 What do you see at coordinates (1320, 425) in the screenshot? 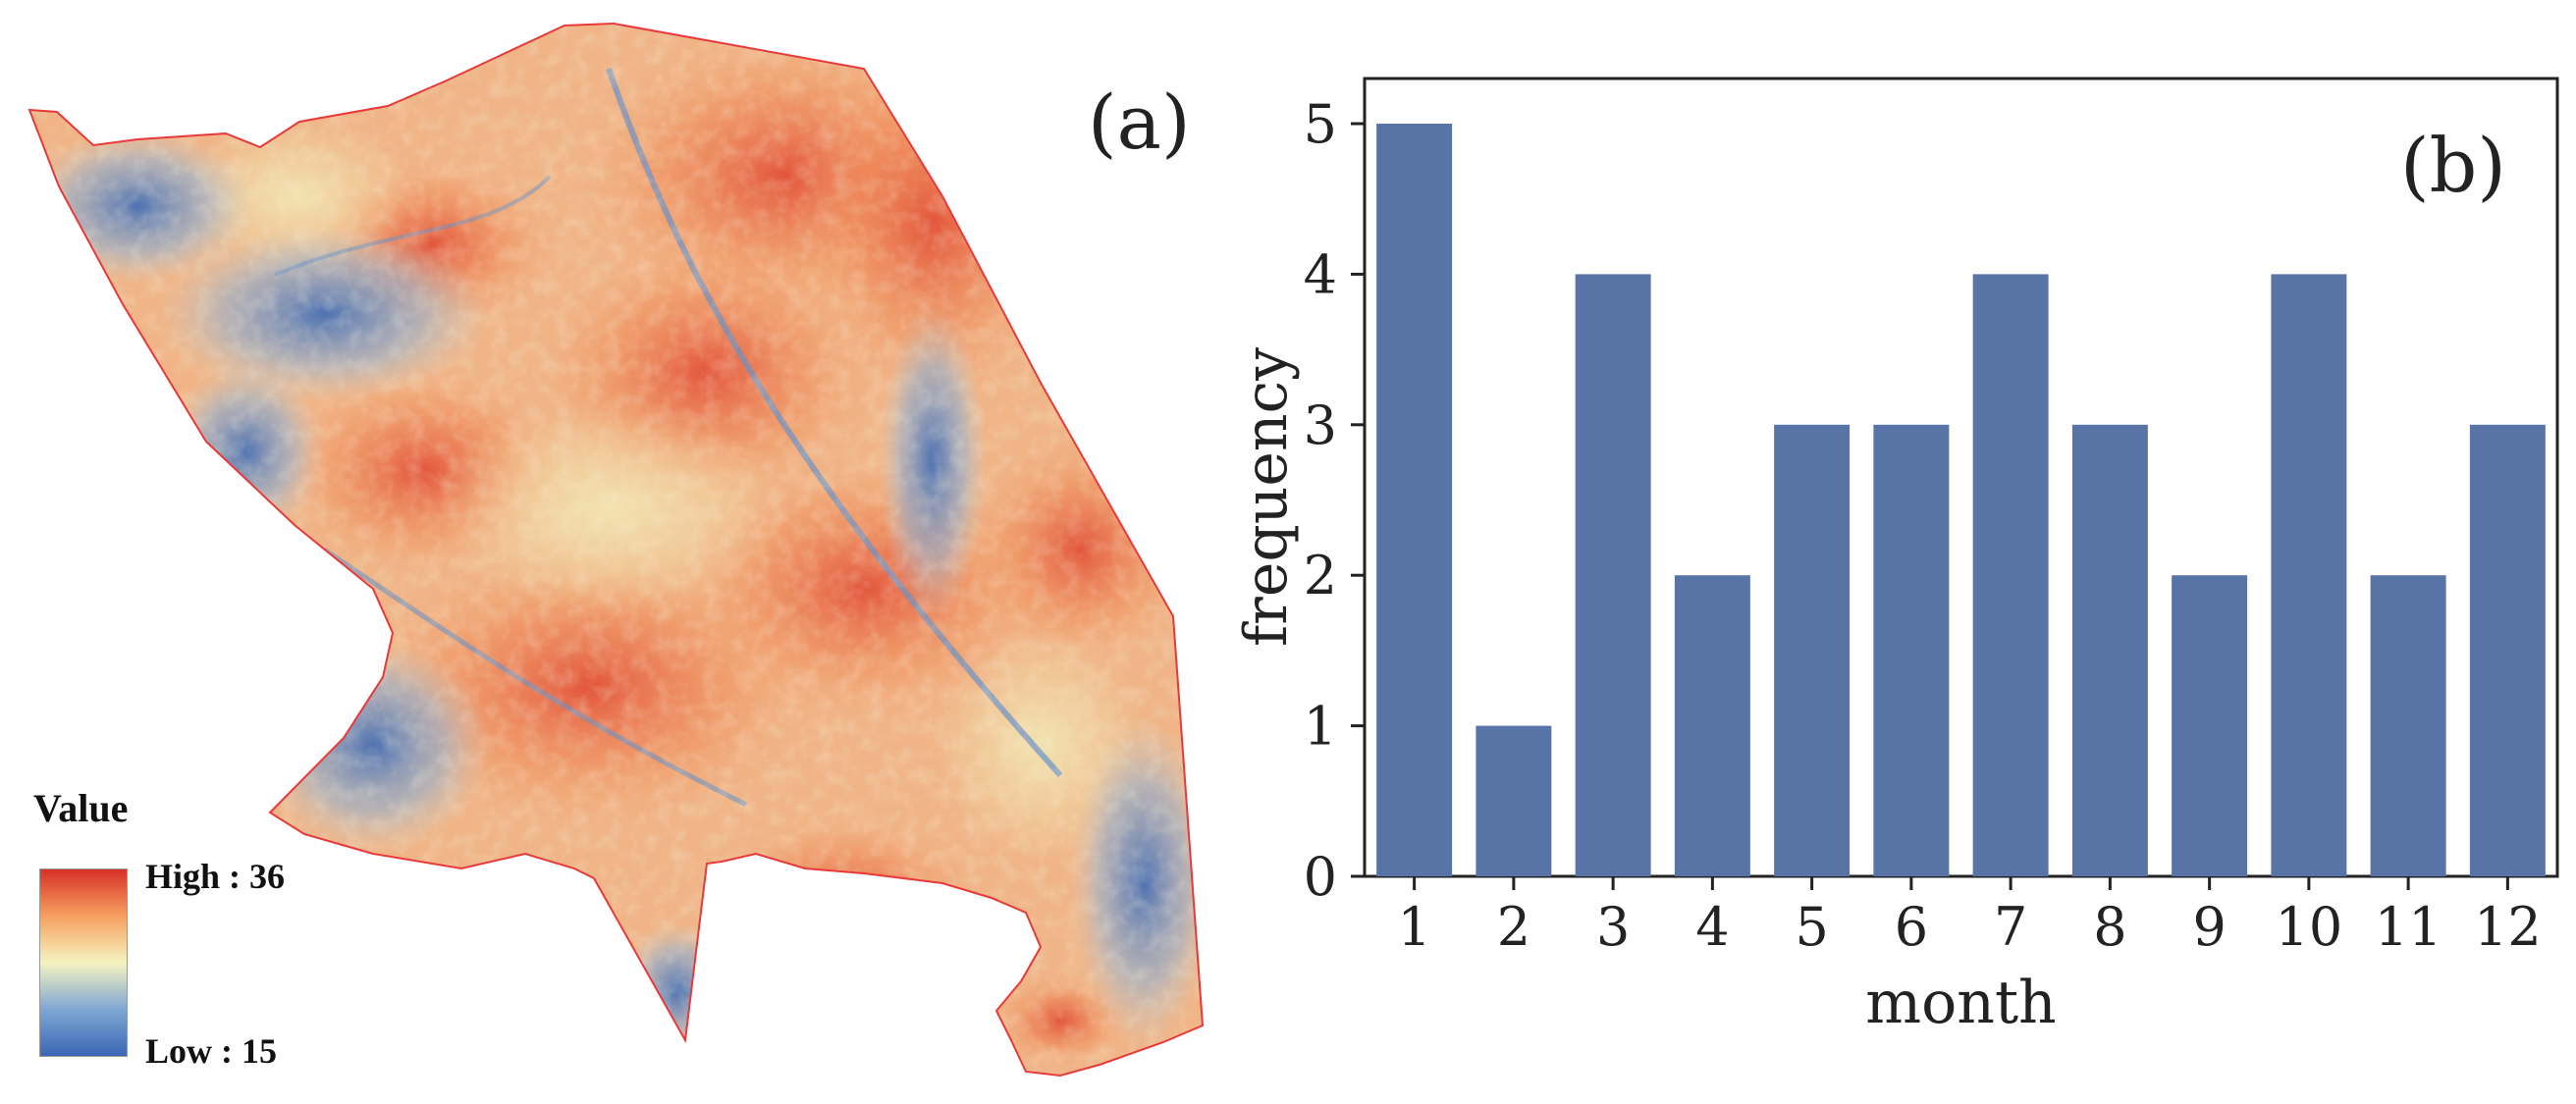
I see `y-tick-label: 3` at bounding box center [1320, 425].